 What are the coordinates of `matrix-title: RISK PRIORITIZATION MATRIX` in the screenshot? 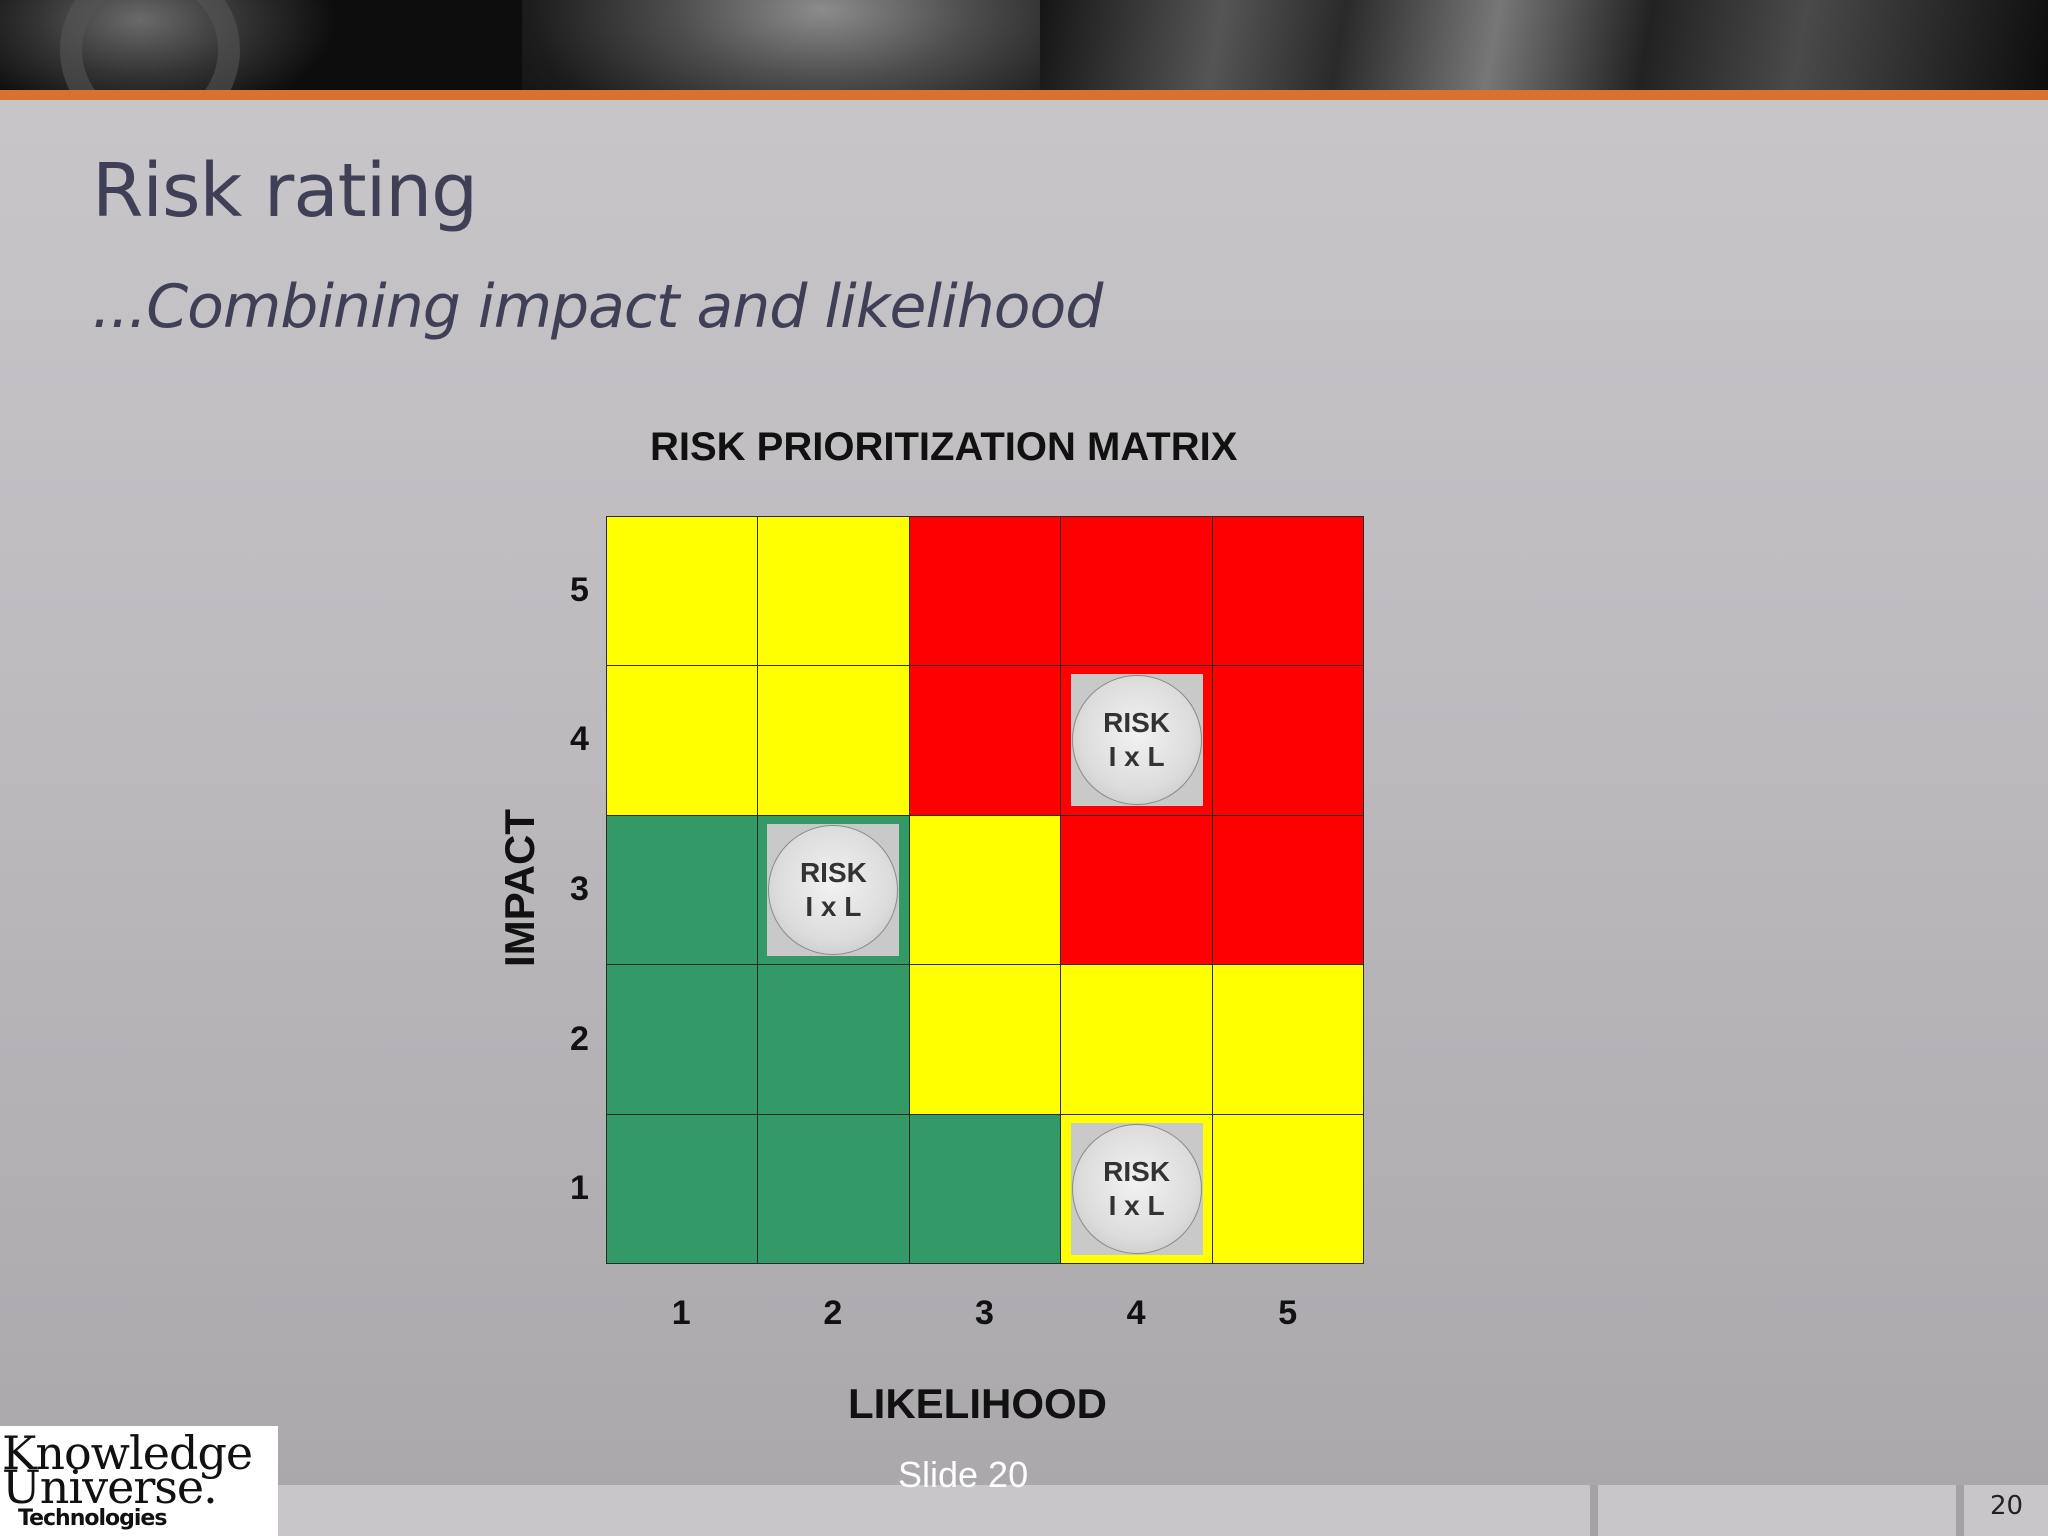 It's located at (944, 447).